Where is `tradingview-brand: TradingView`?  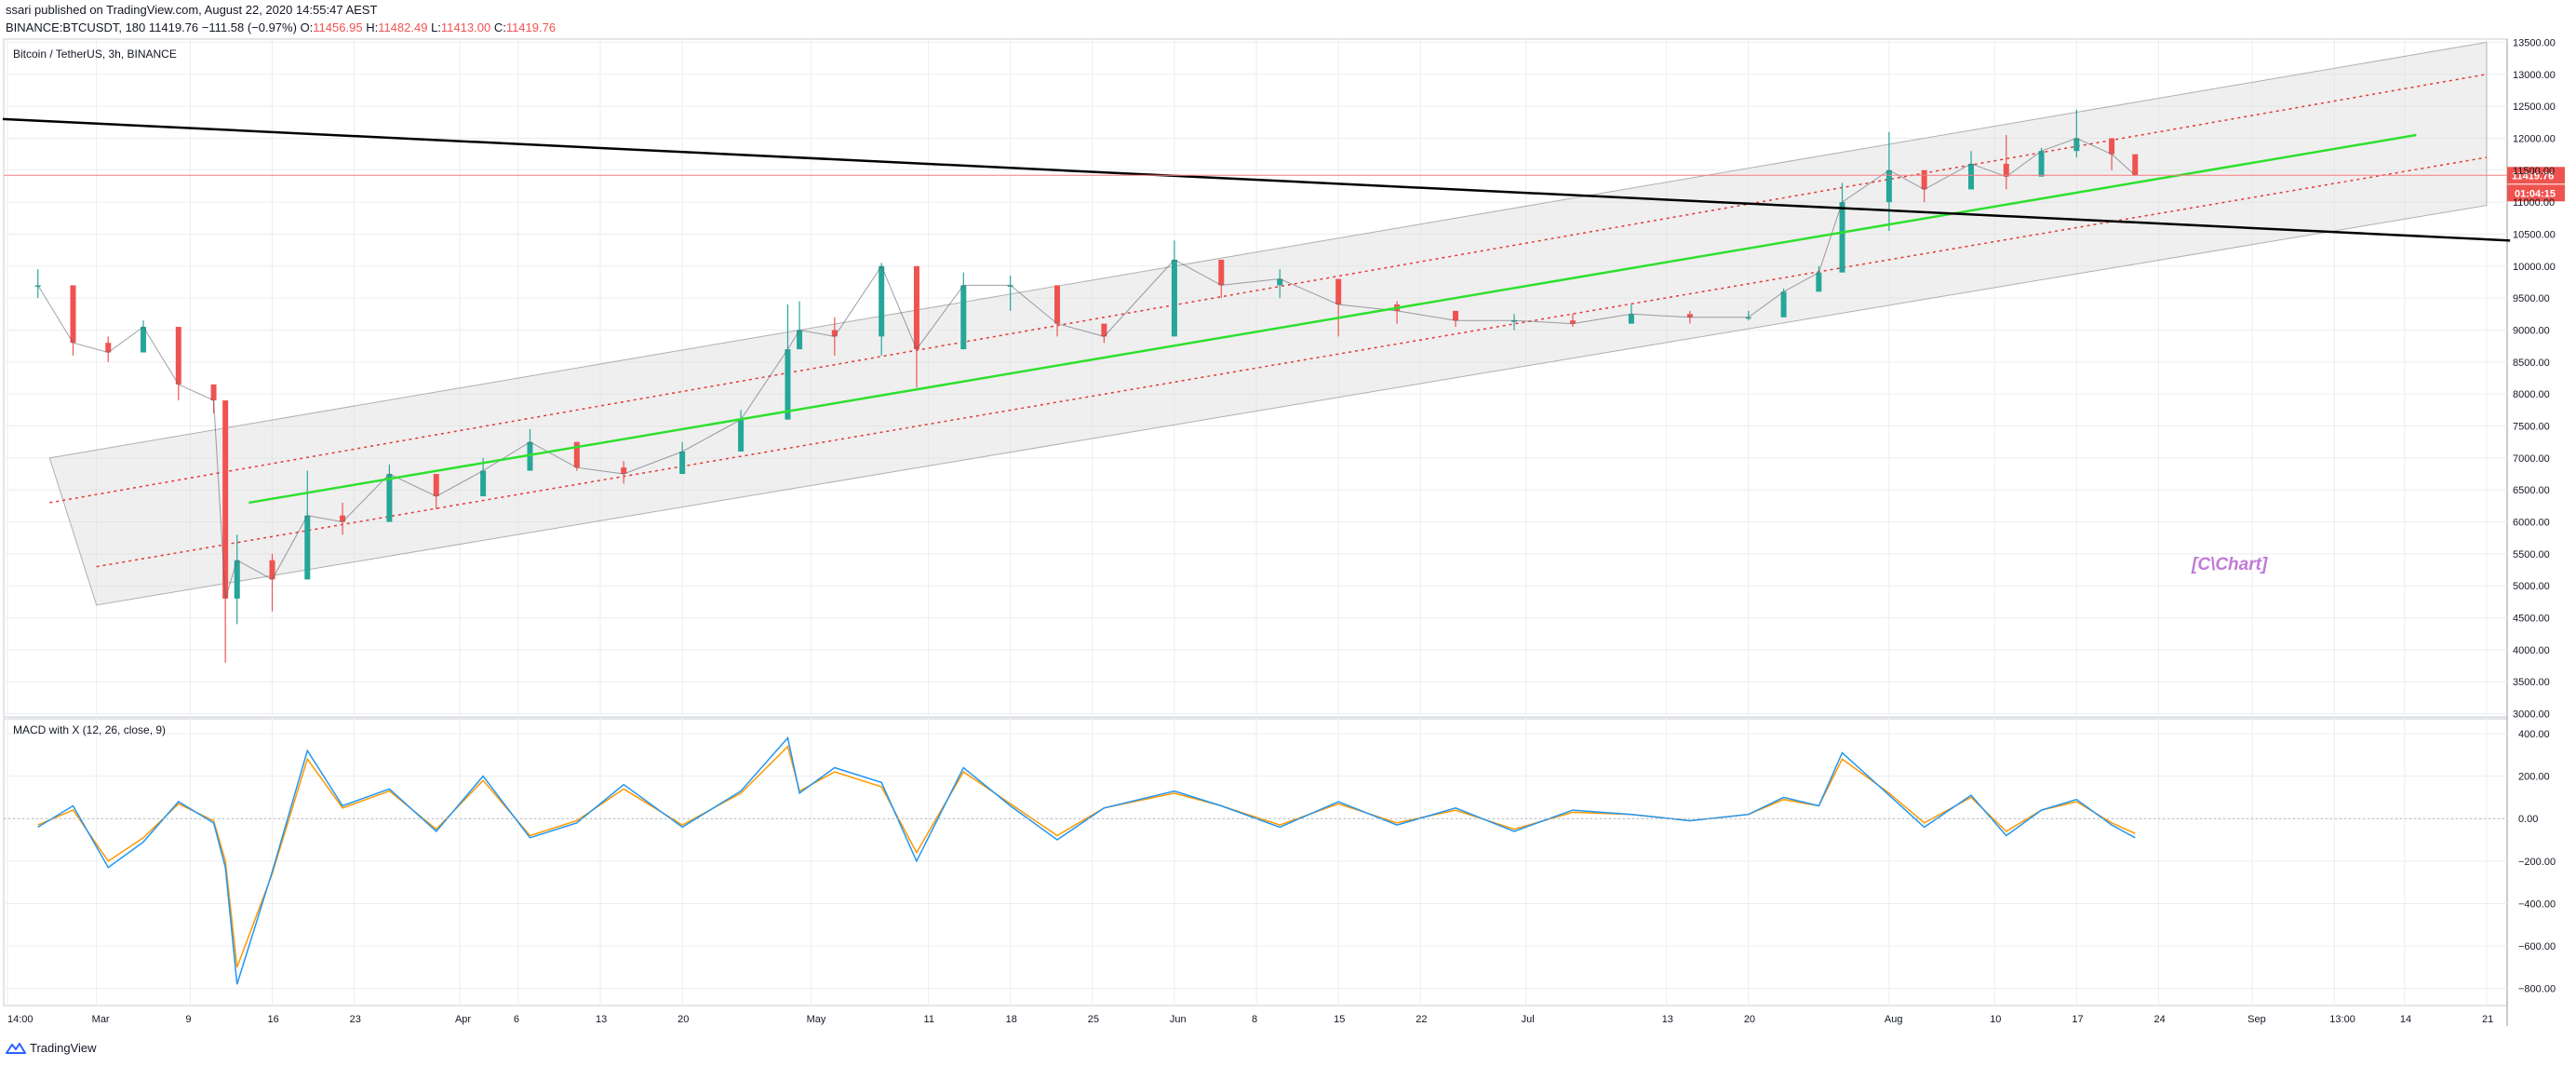
tradingview-brand: TradingView is located at coordinates (51, 1048).